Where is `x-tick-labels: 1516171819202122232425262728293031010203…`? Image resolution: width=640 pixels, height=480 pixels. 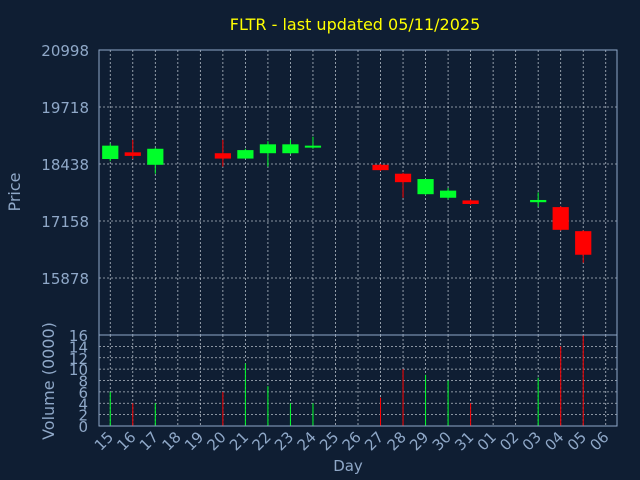 x-tick-labels: 1516171819202122232425262728293031010203… is located at coordinates (352, 441).